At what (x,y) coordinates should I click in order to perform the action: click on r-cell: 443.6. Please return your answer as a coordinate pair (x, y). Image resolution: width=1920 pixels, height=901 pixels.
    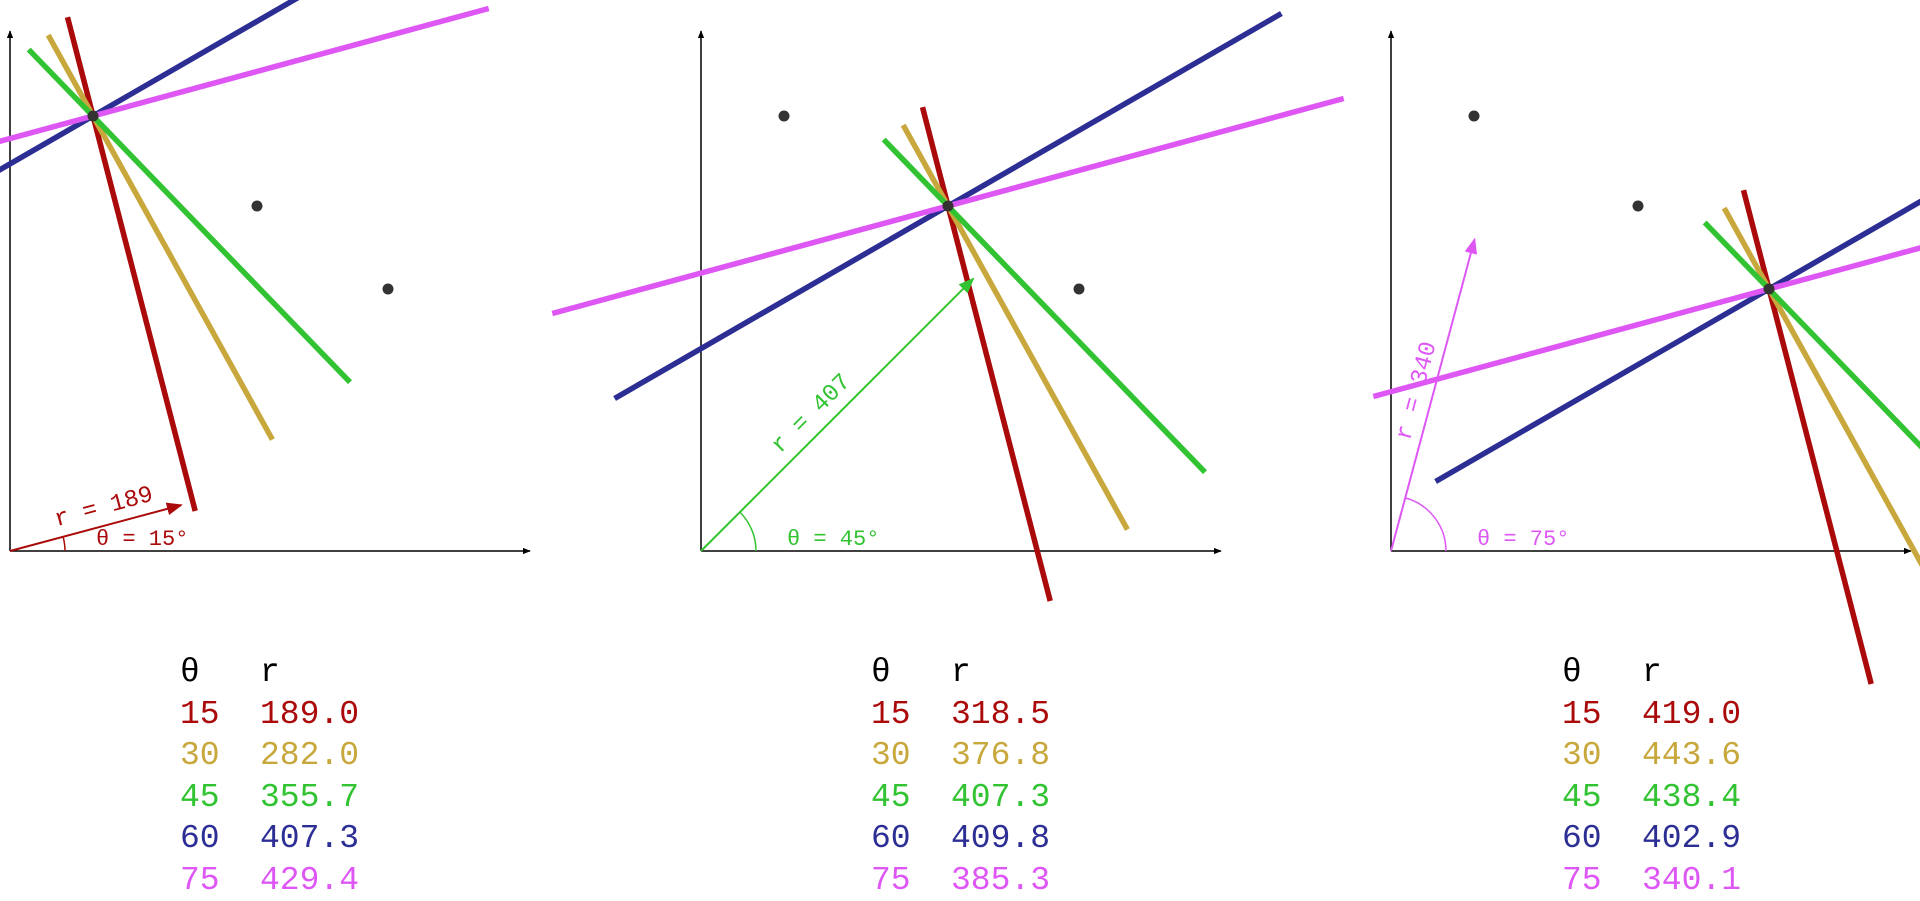
    Looking at the image, I should click on (1691, 756).